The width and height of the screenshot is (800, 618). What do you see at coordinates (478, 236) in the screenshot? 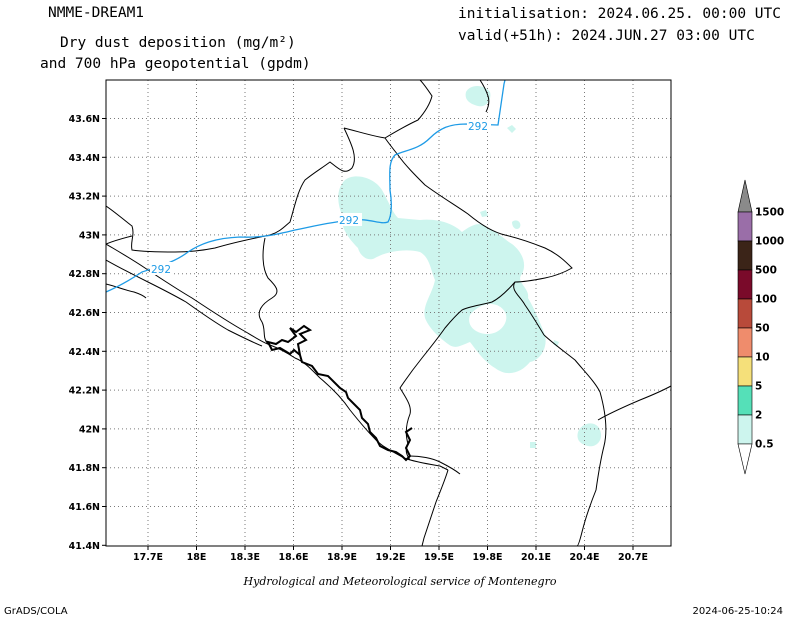
I see `border-mne-kos` at bounding box center [478, 236].